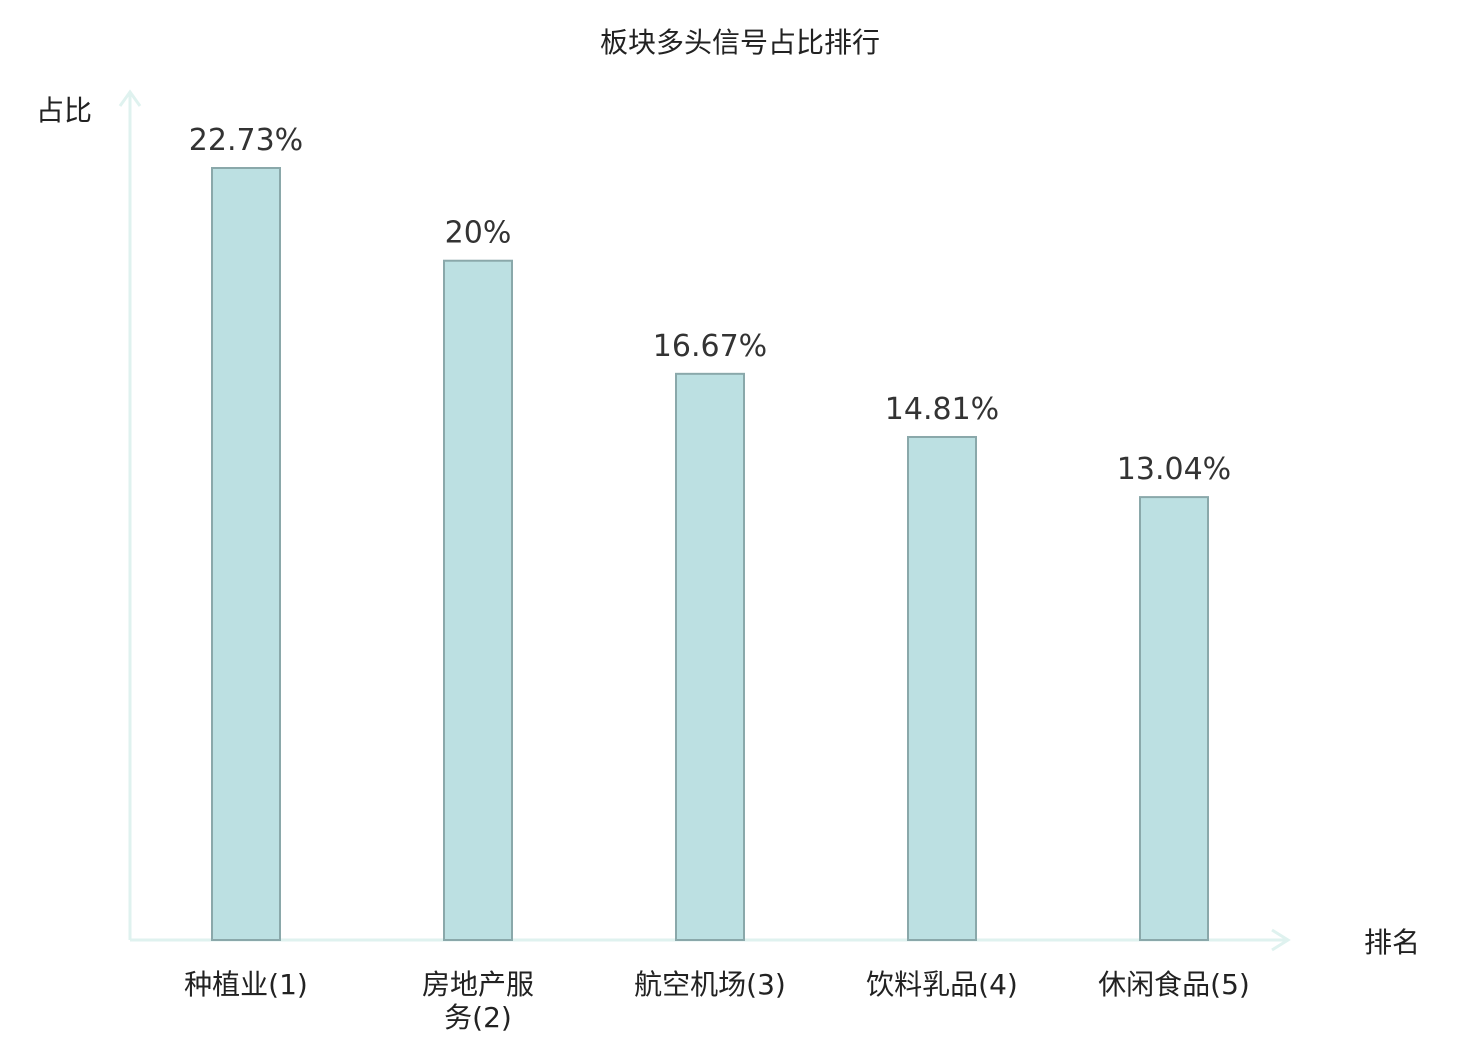 This screenshot has width=1480, height=1040. What do you see at coordinates (740, 42) in the screenshot?
I see `chart-title: 板块多头信号占比排行` at bounding box center [740, 42].